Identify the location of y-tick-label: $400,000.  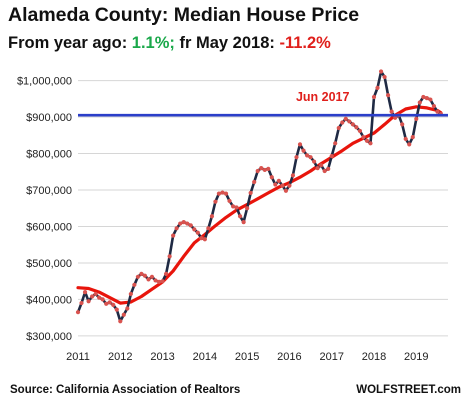
(49, 300).